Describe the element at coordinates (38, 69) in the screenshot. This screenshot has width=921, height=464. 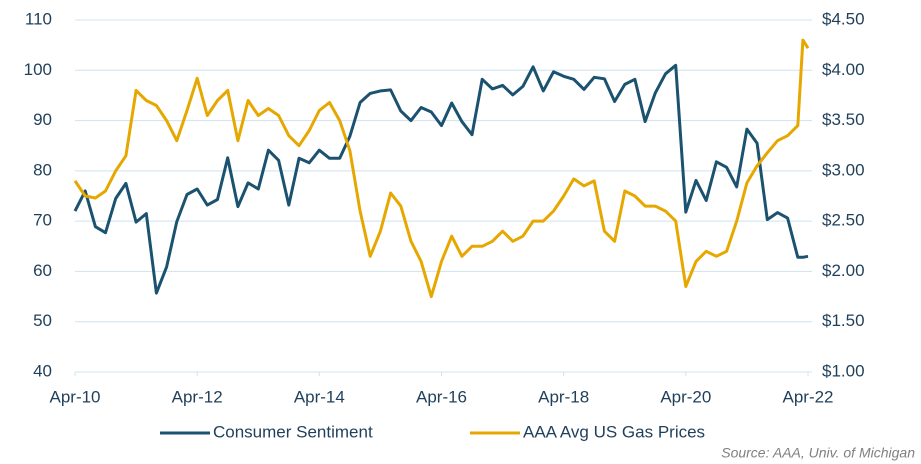
I see `y-tick-label: 100` at that location.